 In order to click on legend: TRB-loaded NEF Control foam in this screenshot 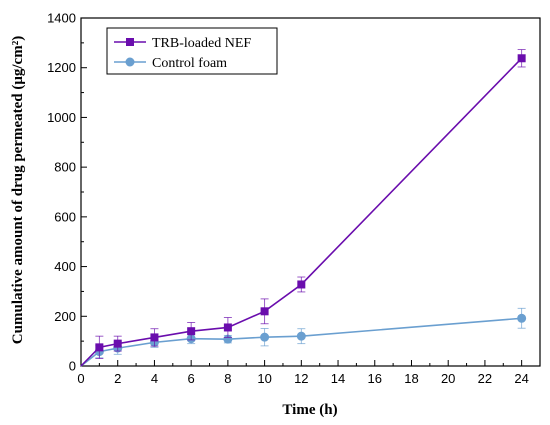, I will do `click(192, 51)`.